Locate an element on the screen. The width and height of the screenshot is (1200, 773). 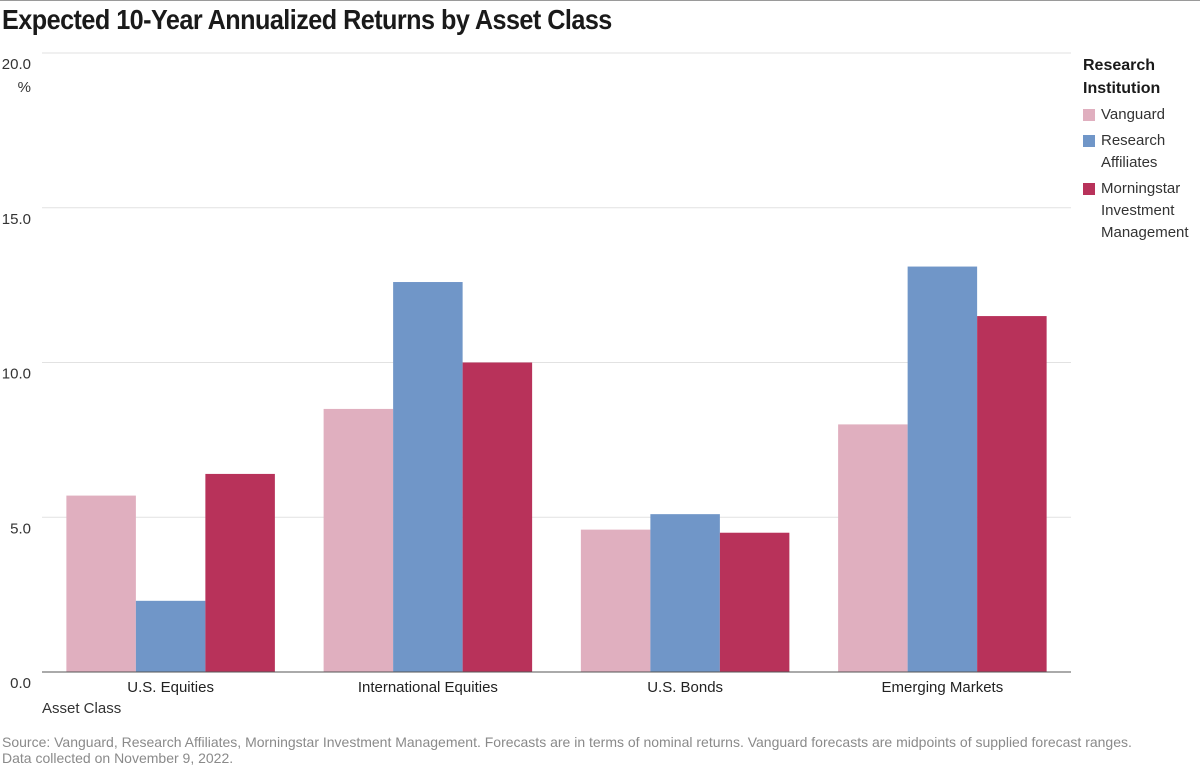
legend-swatch-research-affiliates is located at coordinates (1089, 141).